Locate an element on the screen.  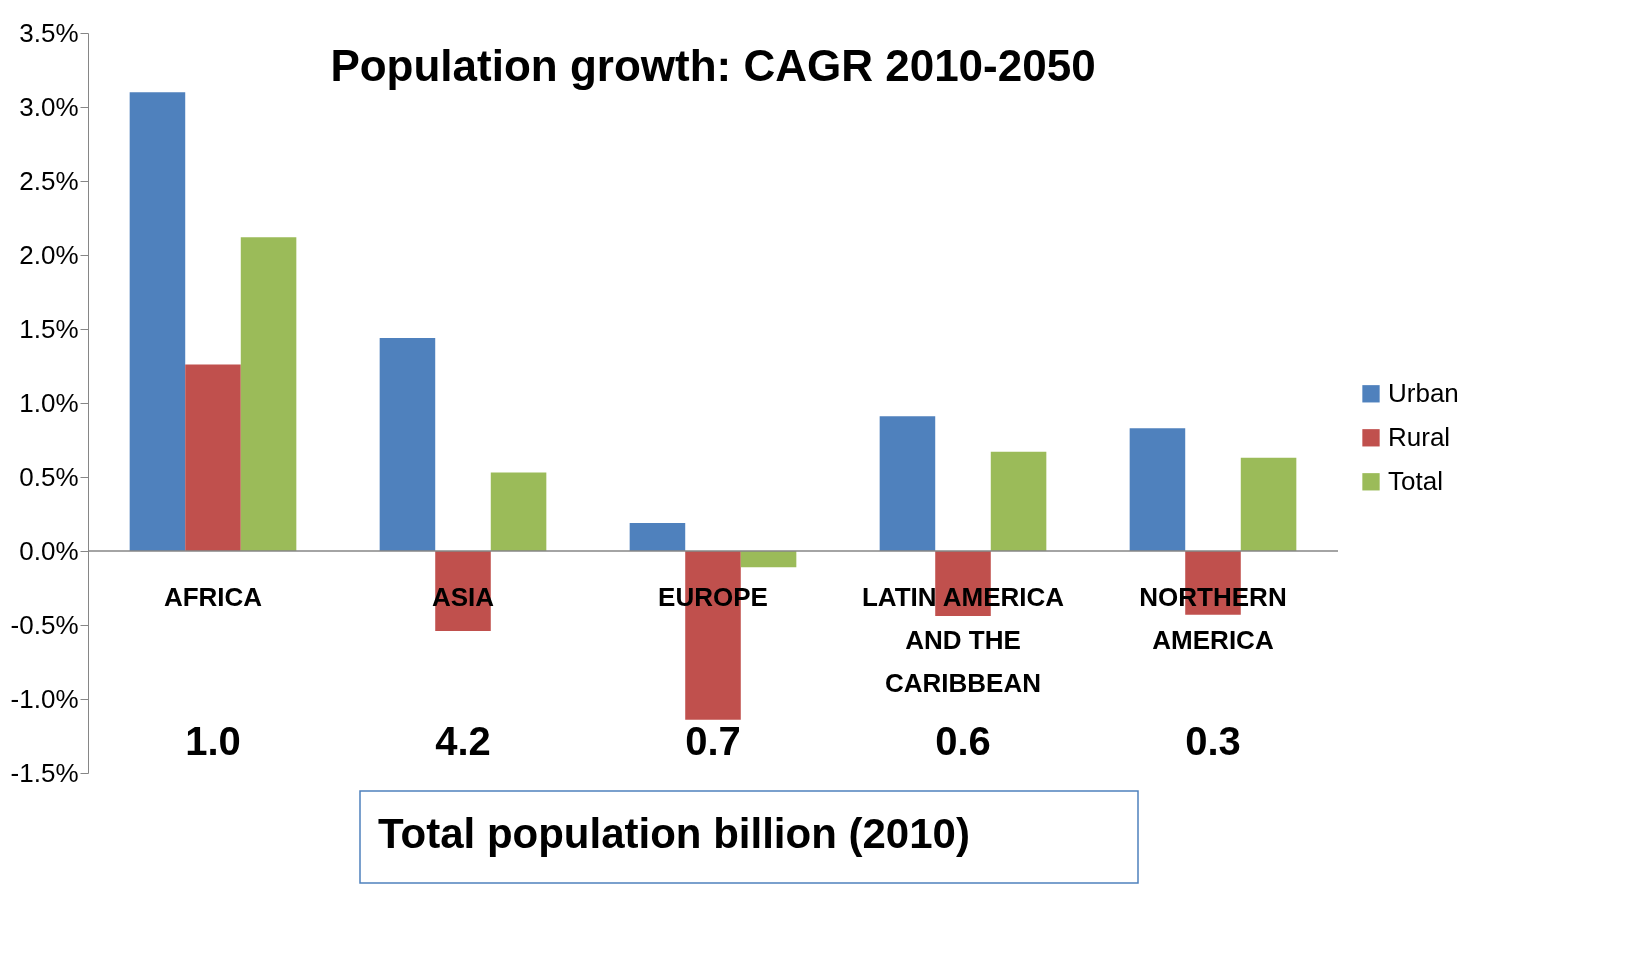
y-tick-label: -0.5% is located at coordinates (44, 624).